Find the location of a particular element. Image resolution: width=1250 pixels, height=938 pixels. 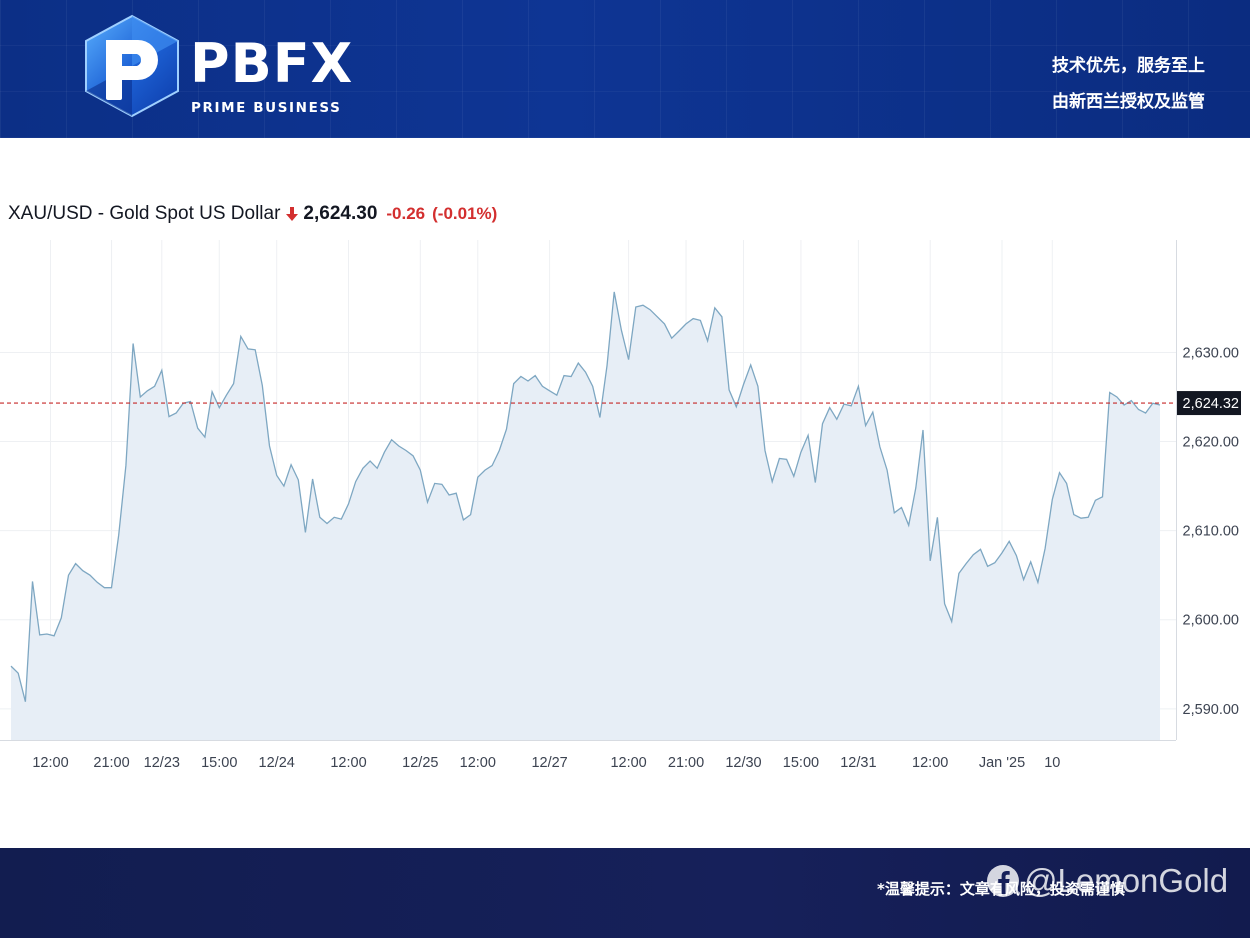

price-change-percent: (-0.01%) is located at coordinates (465, 213).